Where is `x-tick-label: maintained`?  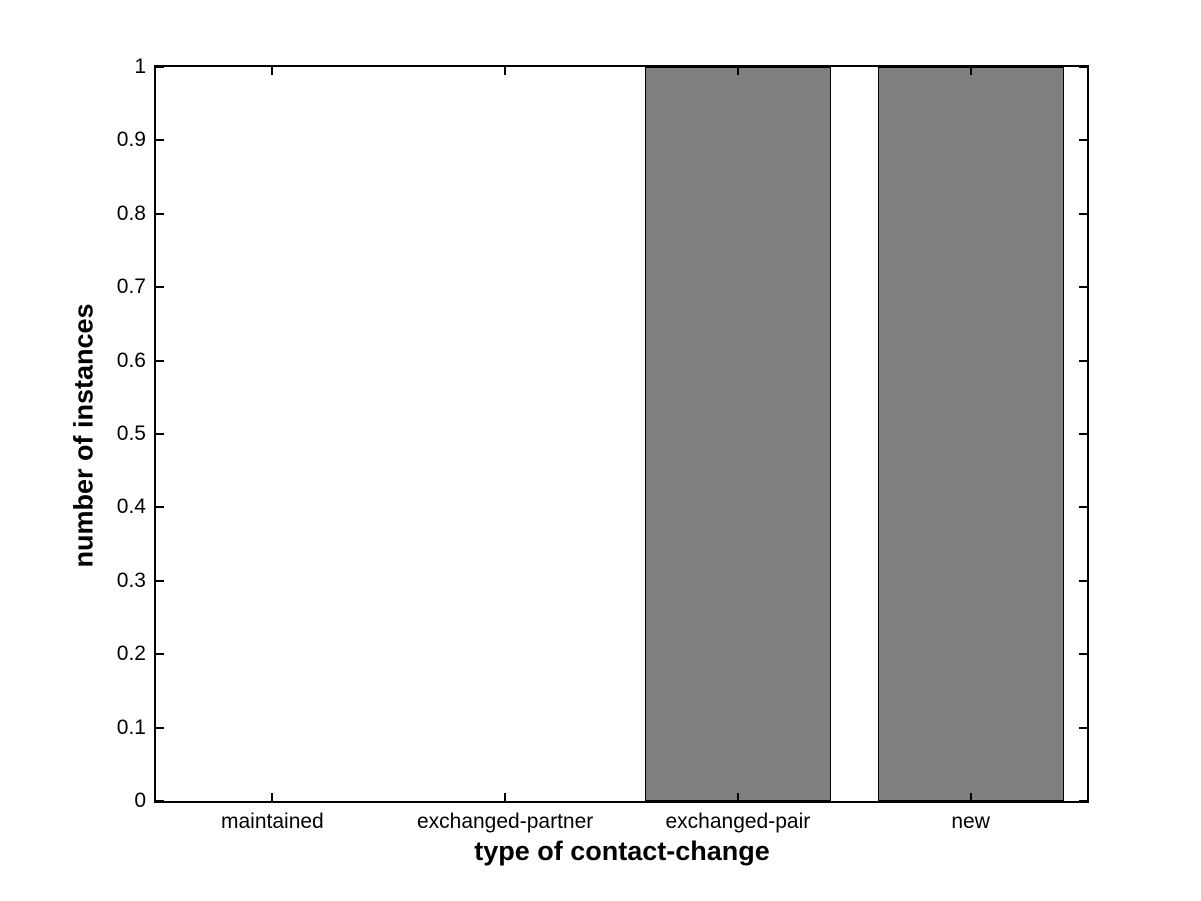 x-tick-label: maintained is located at coordinates (272, 821).